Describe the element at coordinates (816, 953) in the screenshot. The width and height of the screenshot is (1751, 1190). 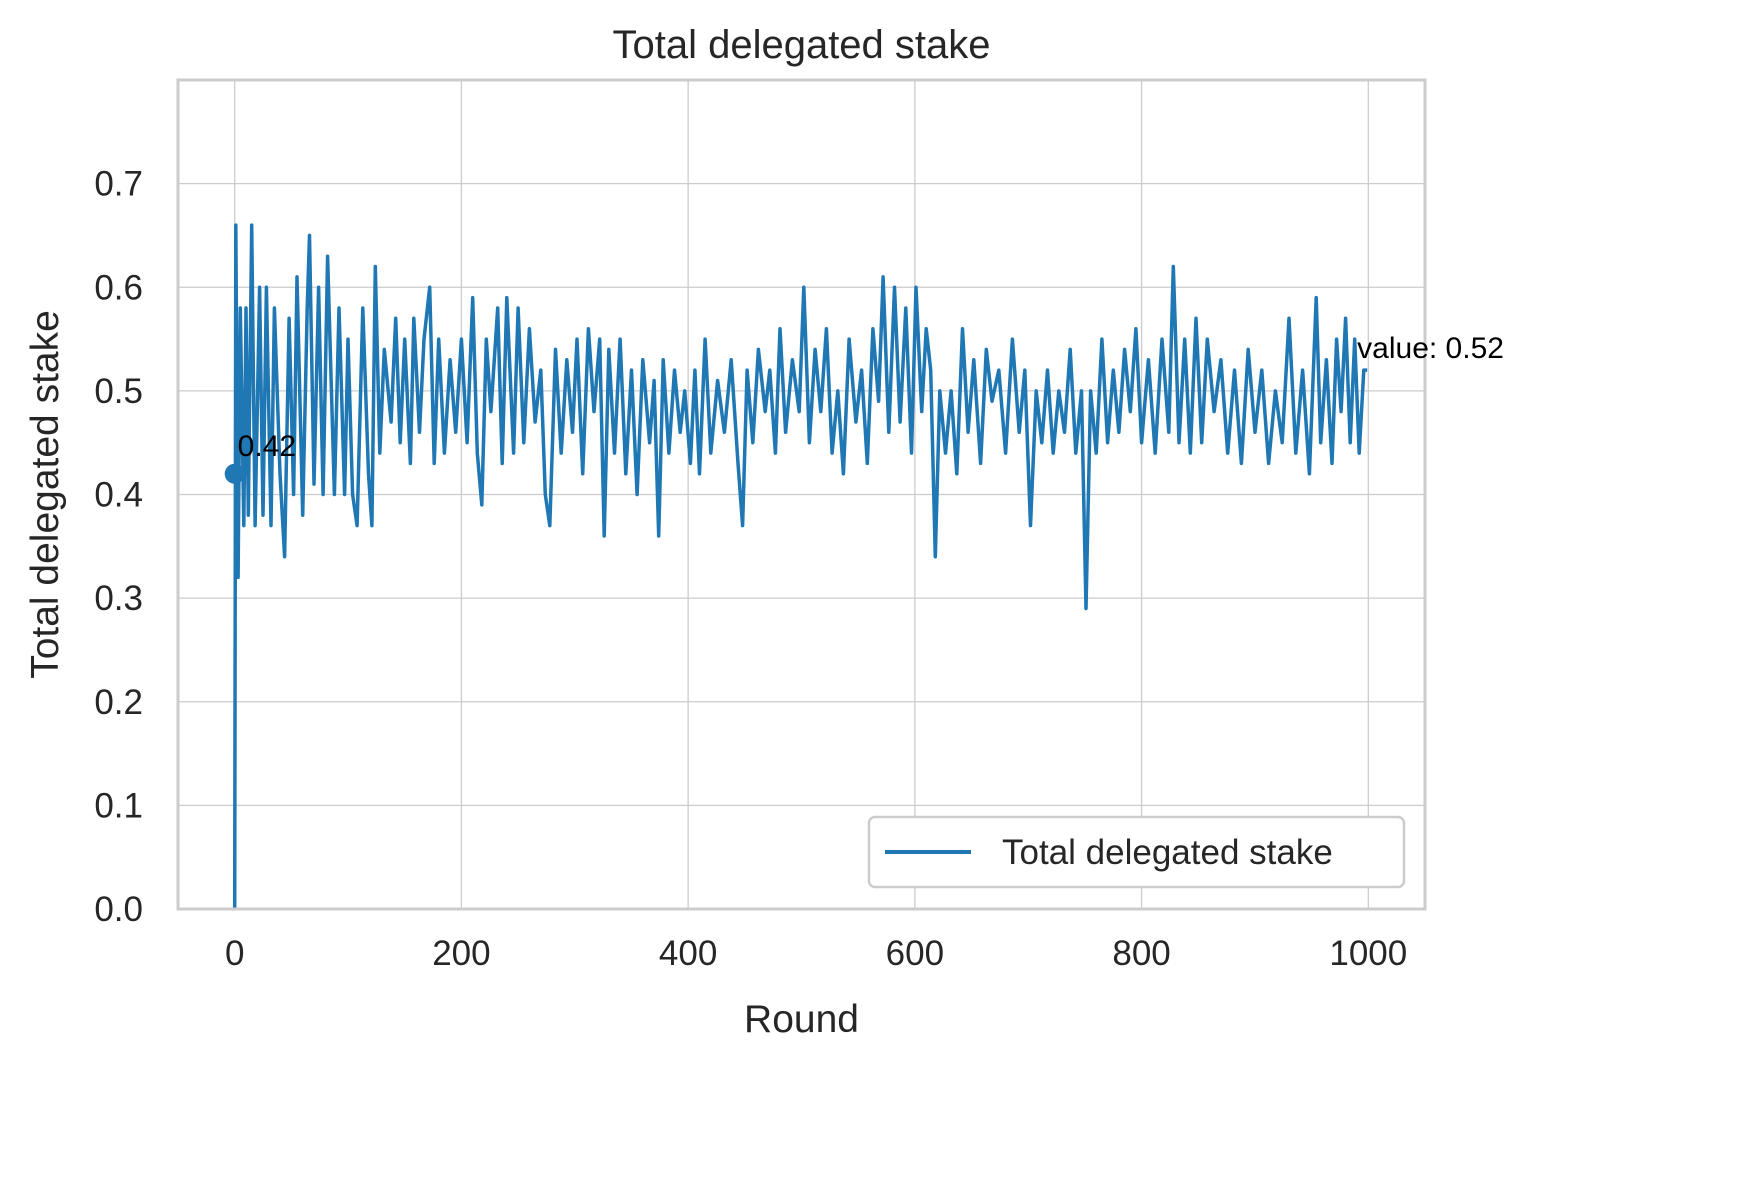
I see `x-axis-ticks: 0 200 400 600 800 1000` at that location.